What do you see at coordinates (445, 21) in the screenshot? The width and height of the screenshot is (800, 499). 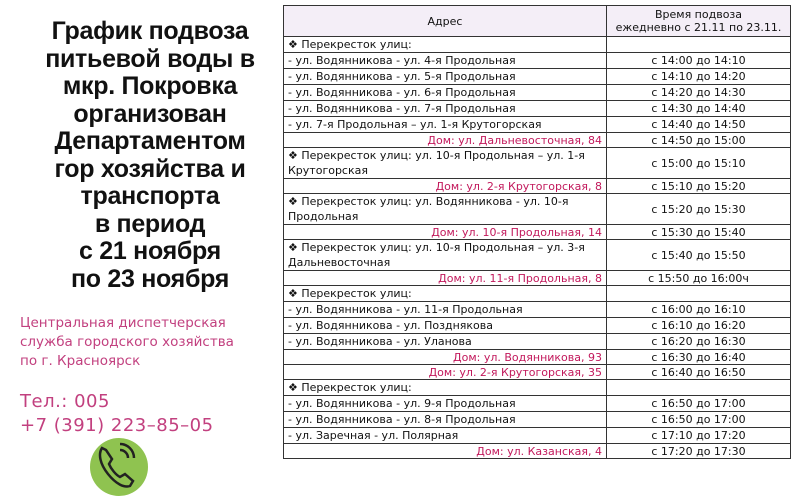 I see `address-header: Адрес` at bounding box center [445, 21].